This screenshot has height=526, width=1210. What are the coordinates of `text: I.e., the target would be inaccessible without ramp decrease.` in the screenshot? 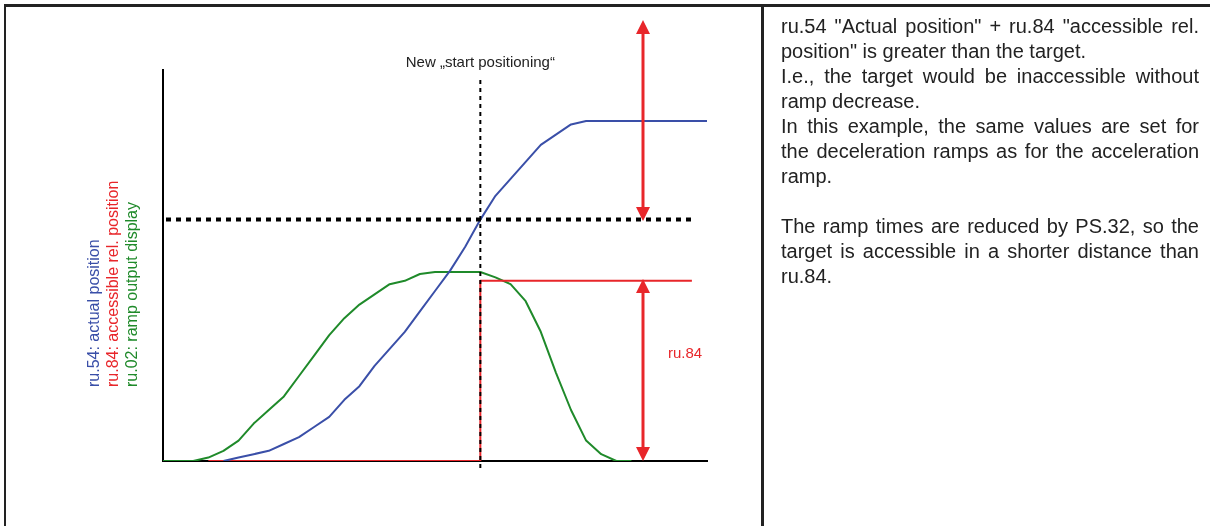 It's located at (990, 89).